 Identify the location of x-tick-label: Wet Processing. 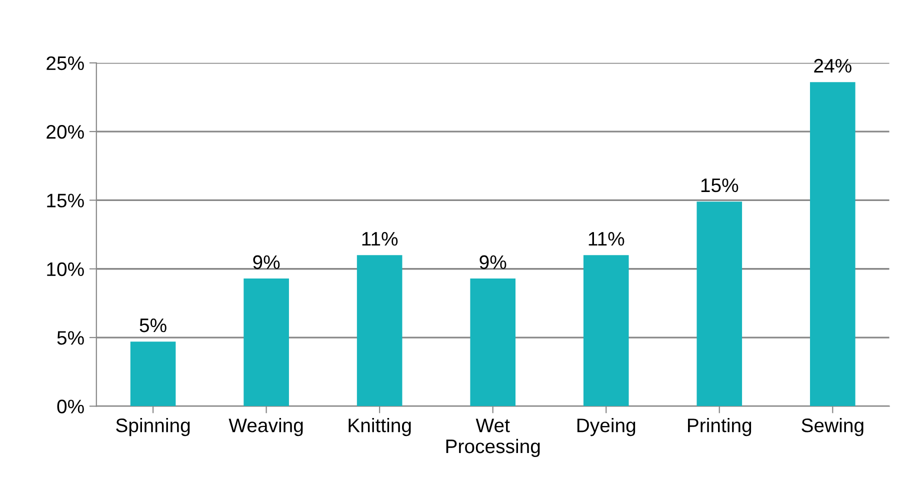
(493, 438).